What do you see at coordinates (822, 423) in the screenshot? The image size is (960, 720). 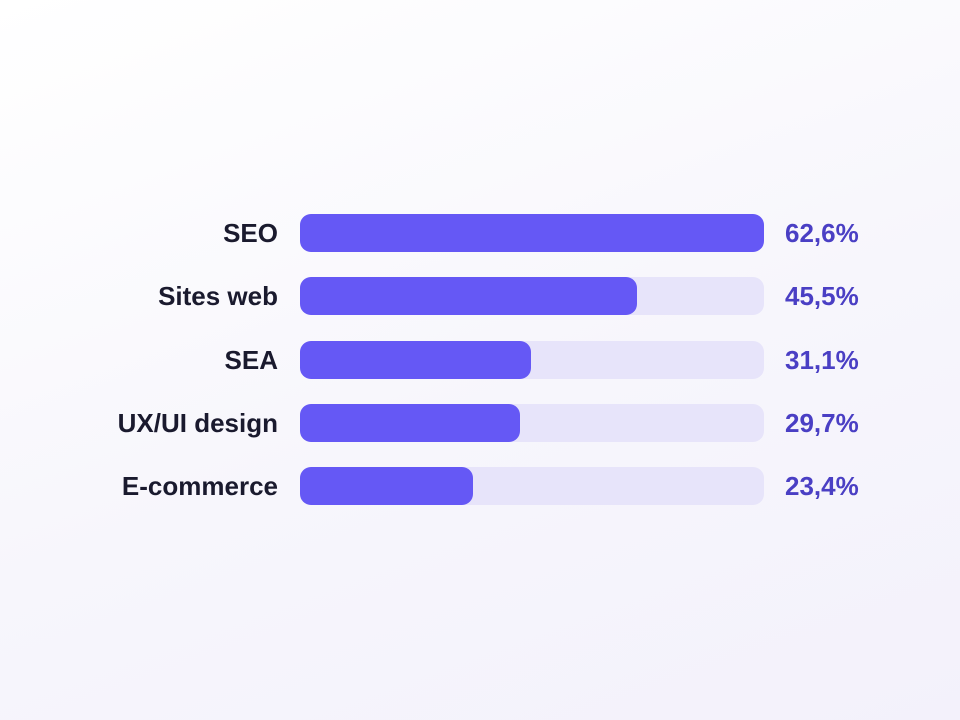 I see `bar-value-label: 29,7%` at bounding box center [822, 423].